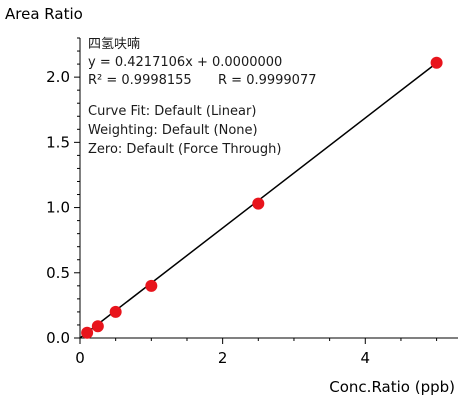 This screenshot has height=400, width=461. Describe the element at coordinates (44, 14) in the screenshot. I see `y-axis-title: Area Ratio` at that location.